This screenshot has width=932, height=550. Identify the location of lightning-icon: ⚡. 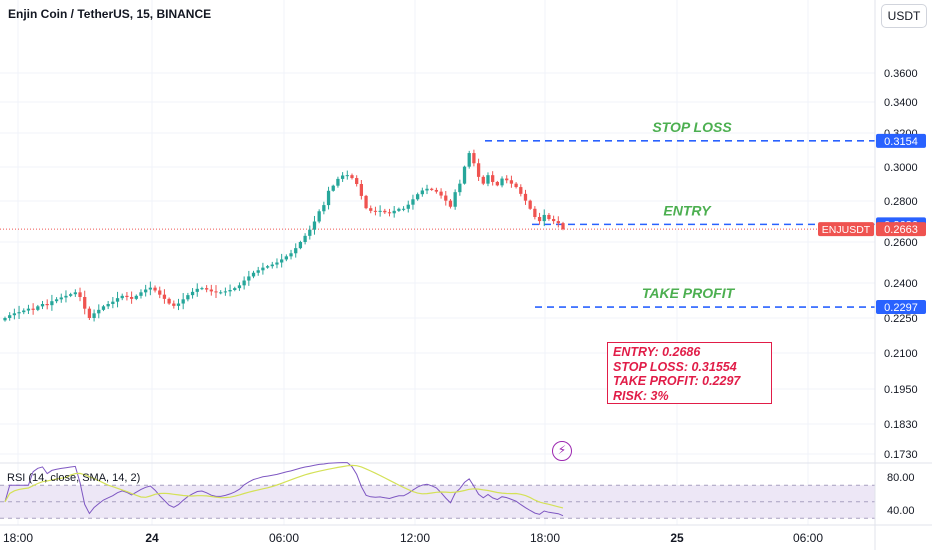
(562, 451).